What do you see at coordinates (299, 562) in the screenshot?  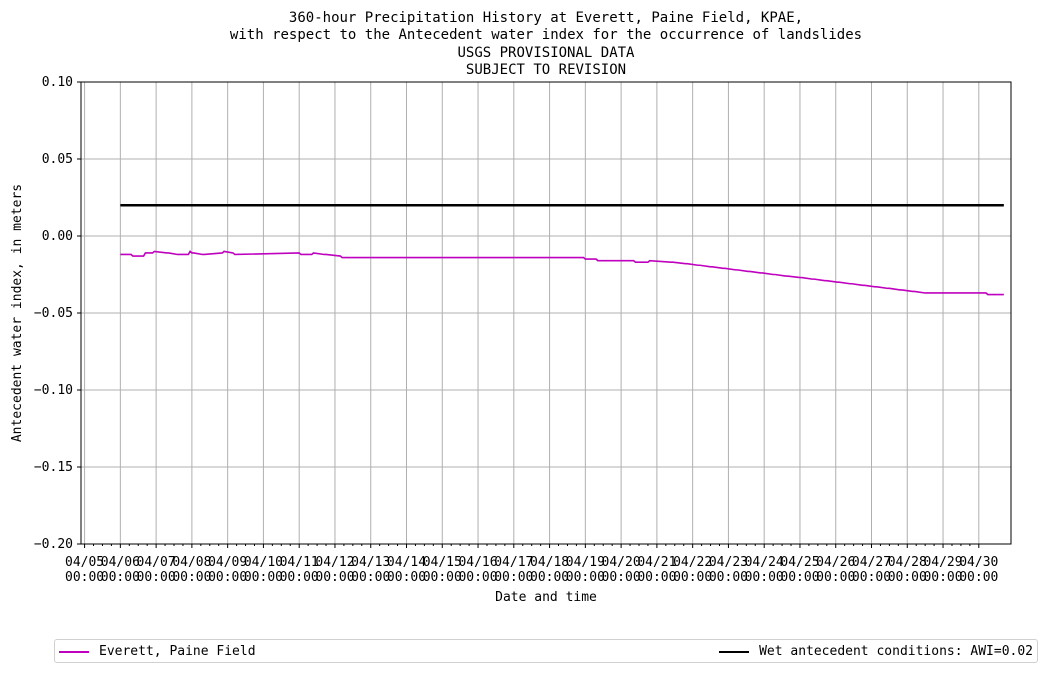 I see `x-tick-date-label: 04/11` at bounding box center [299, 562].